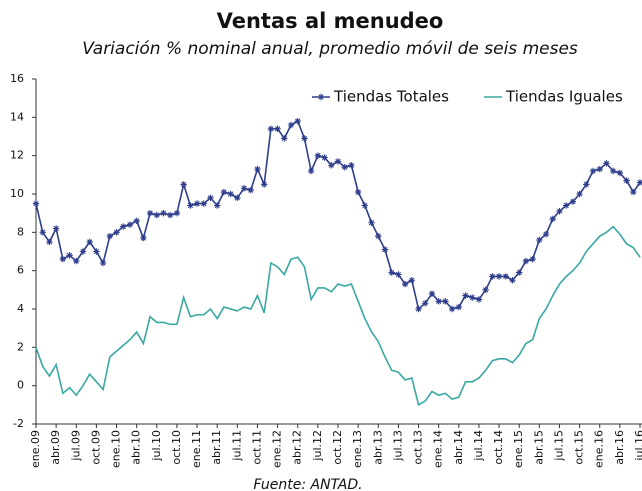 The image size is (642, 491). What do you see at coordinates (156, 446) in the screenshot?
I see `x-tick-label: jul.10` at bounding box center [156, 446].